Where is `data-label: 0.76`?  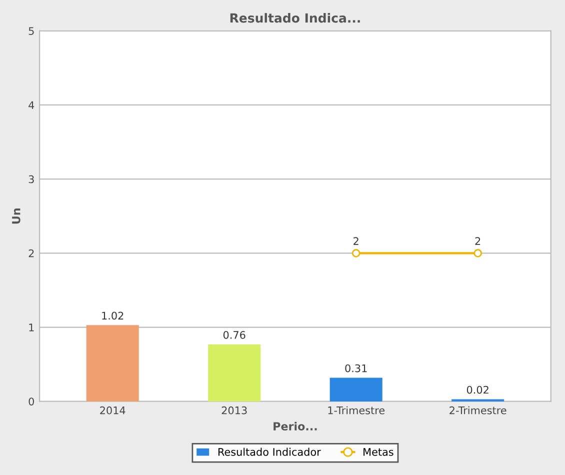 data-label: 0.76 is located at coordinates (234, 334).